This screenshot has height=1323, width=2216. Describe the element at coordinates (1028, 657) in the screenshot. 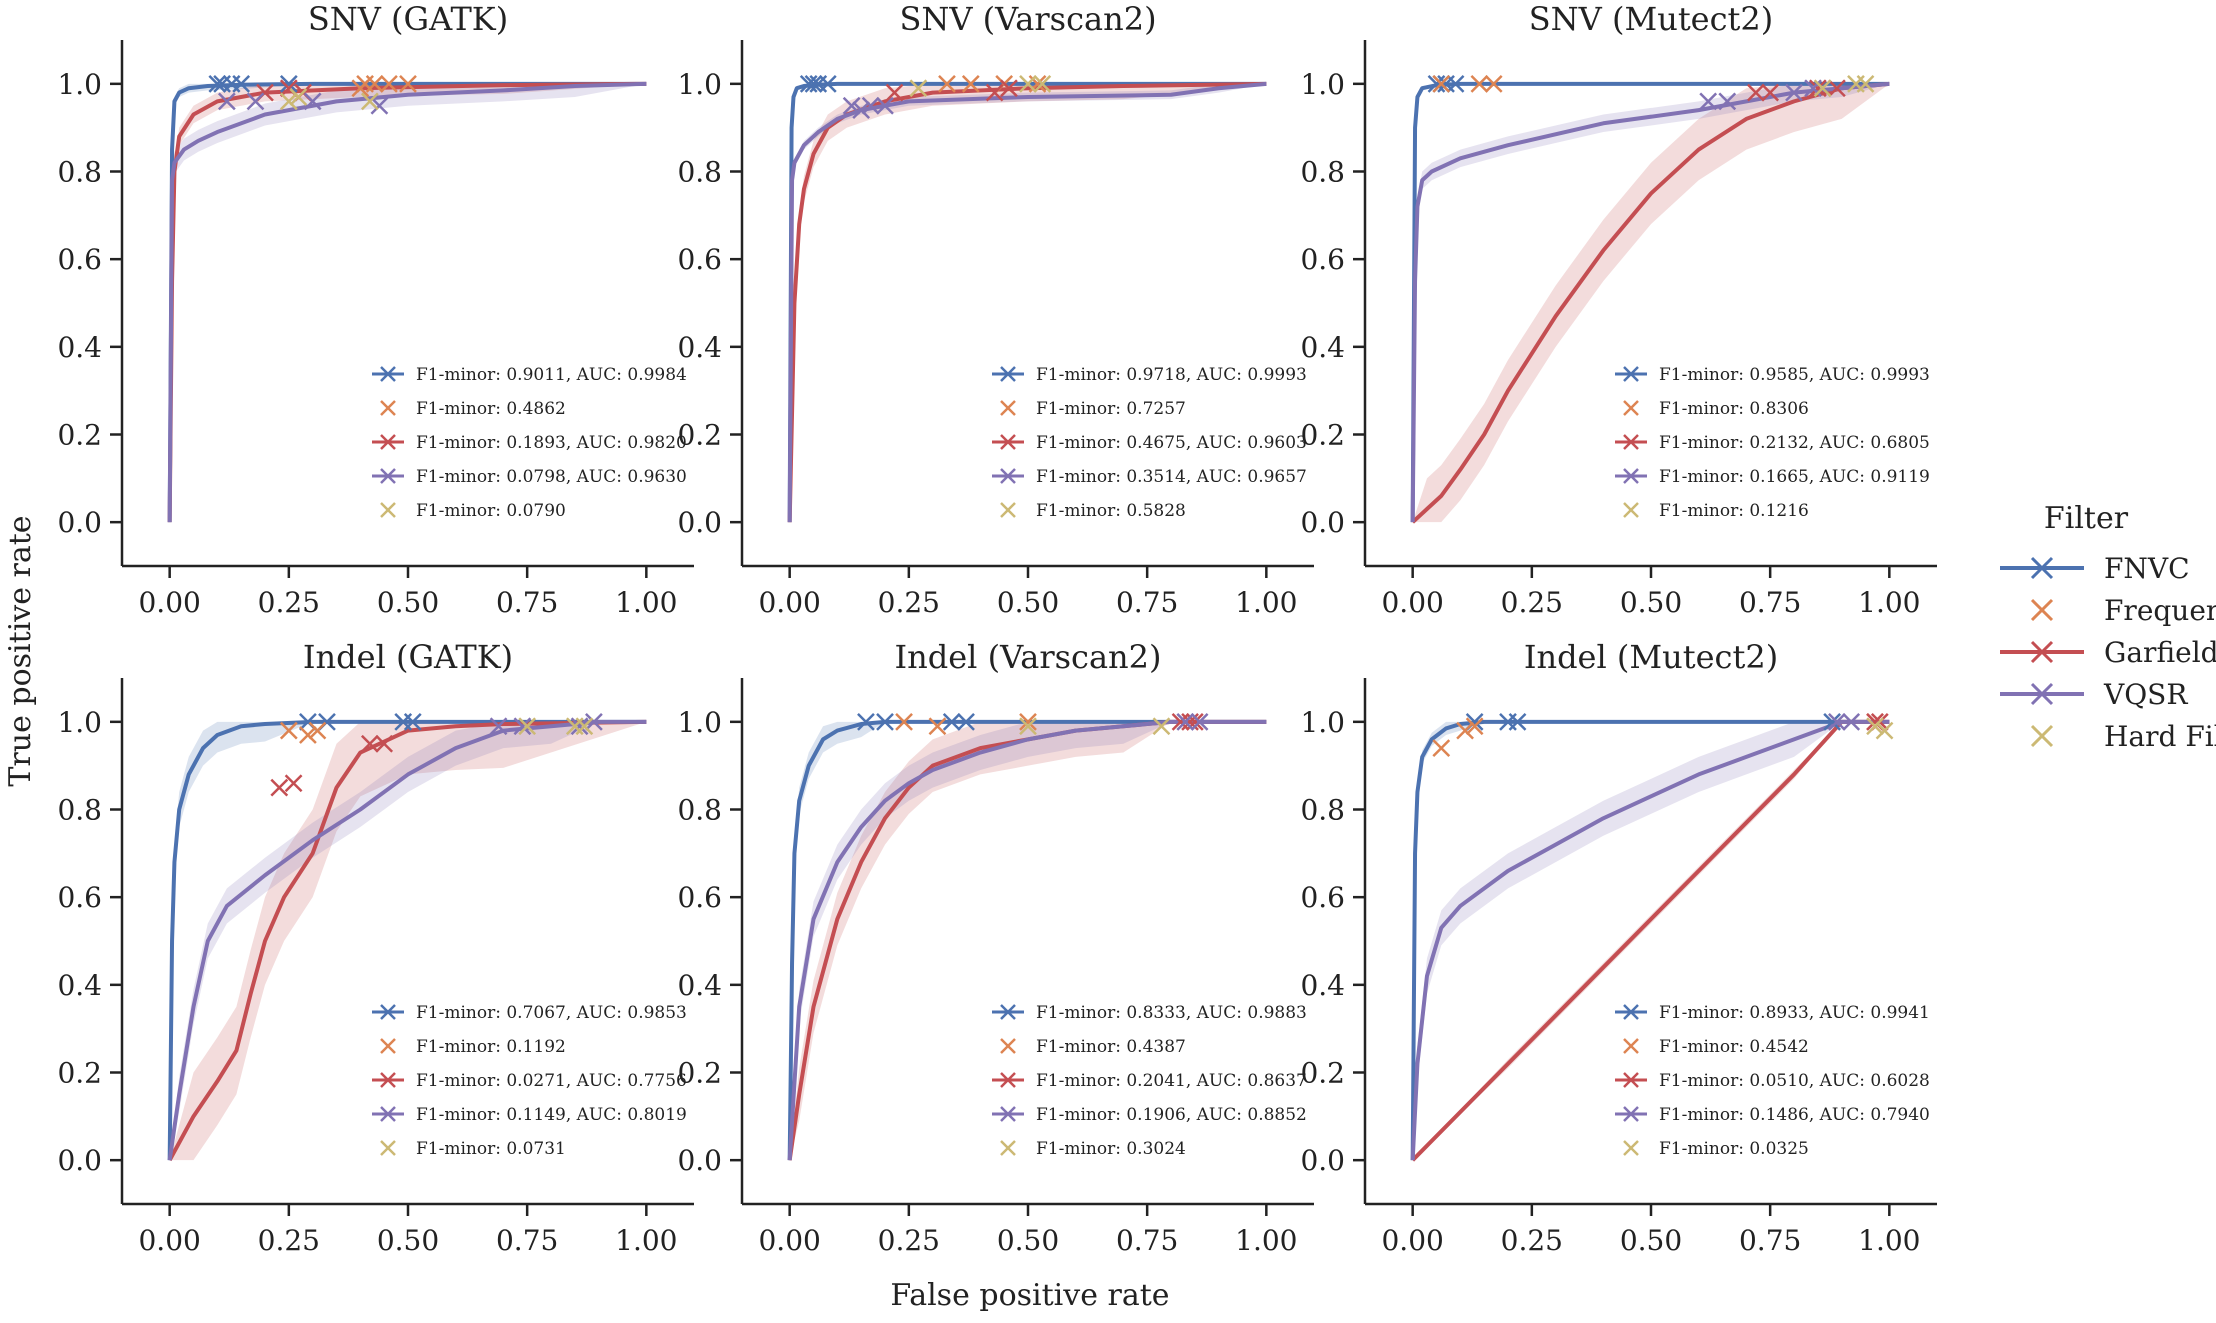

I see `panel-title: Indel (Varscan2)` at that location.